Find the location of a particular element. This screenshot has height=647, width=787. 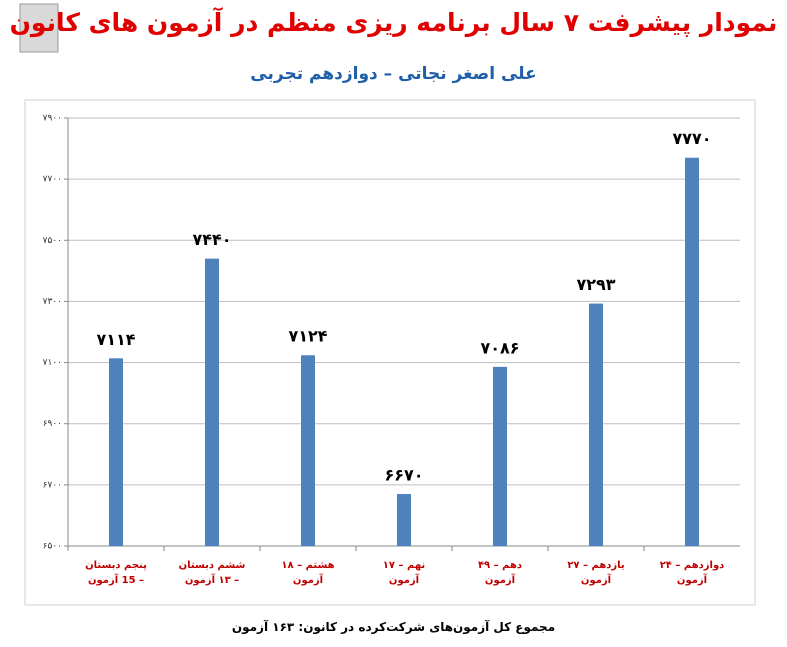

x-tick-label: یازدهم – ۲۷ آزمون is located at coordinates (596, 573).